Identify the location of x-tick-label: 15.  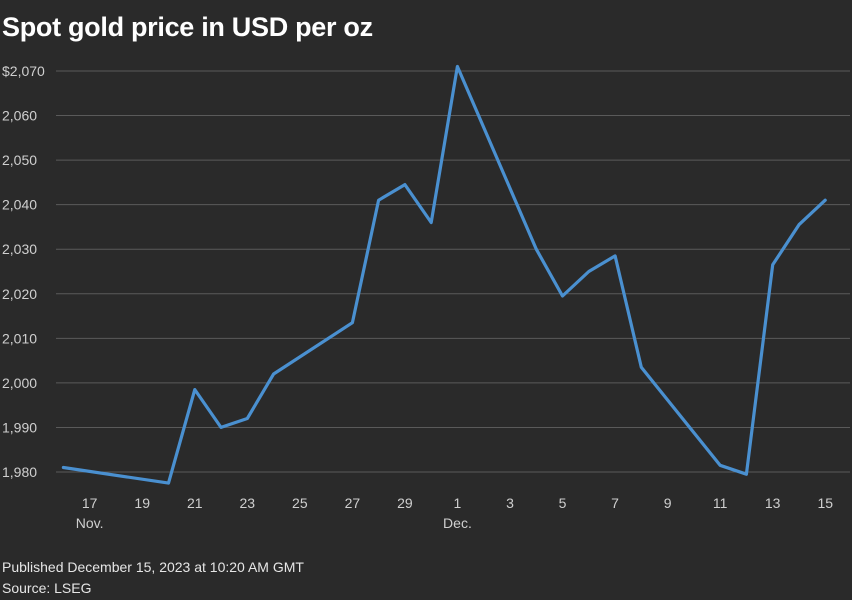
(825, 503).